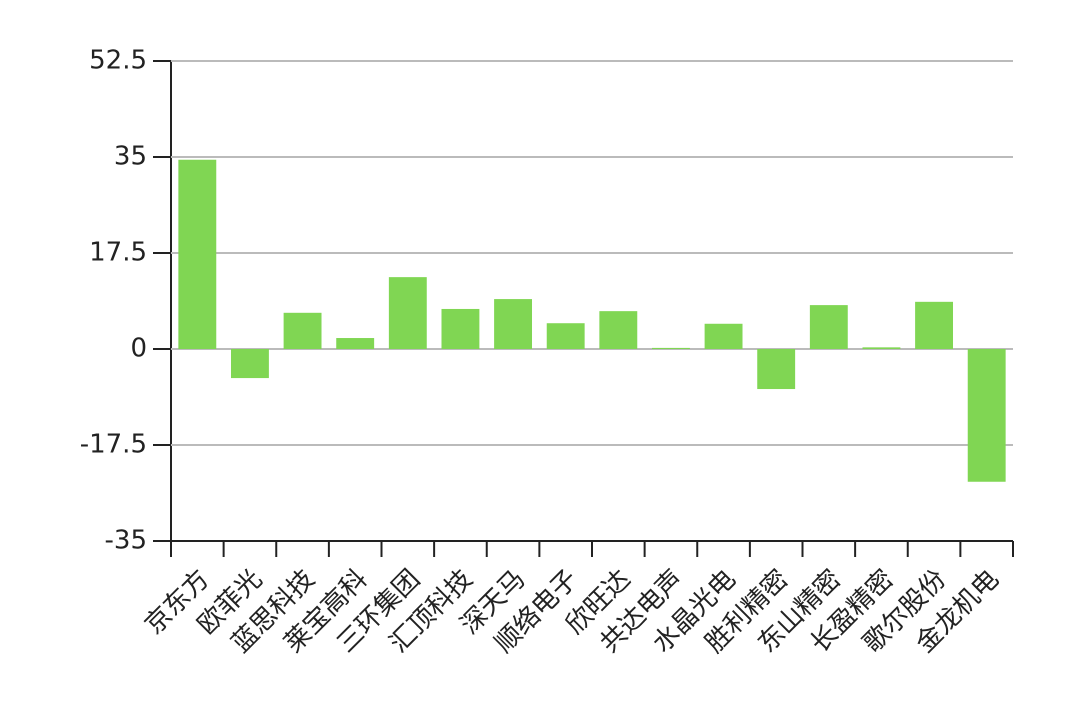 The image size is (1080, 703). Describe the element at coordinates (118, 61) in the screenshot. I see `y-tick-label: 52.5` at that location.